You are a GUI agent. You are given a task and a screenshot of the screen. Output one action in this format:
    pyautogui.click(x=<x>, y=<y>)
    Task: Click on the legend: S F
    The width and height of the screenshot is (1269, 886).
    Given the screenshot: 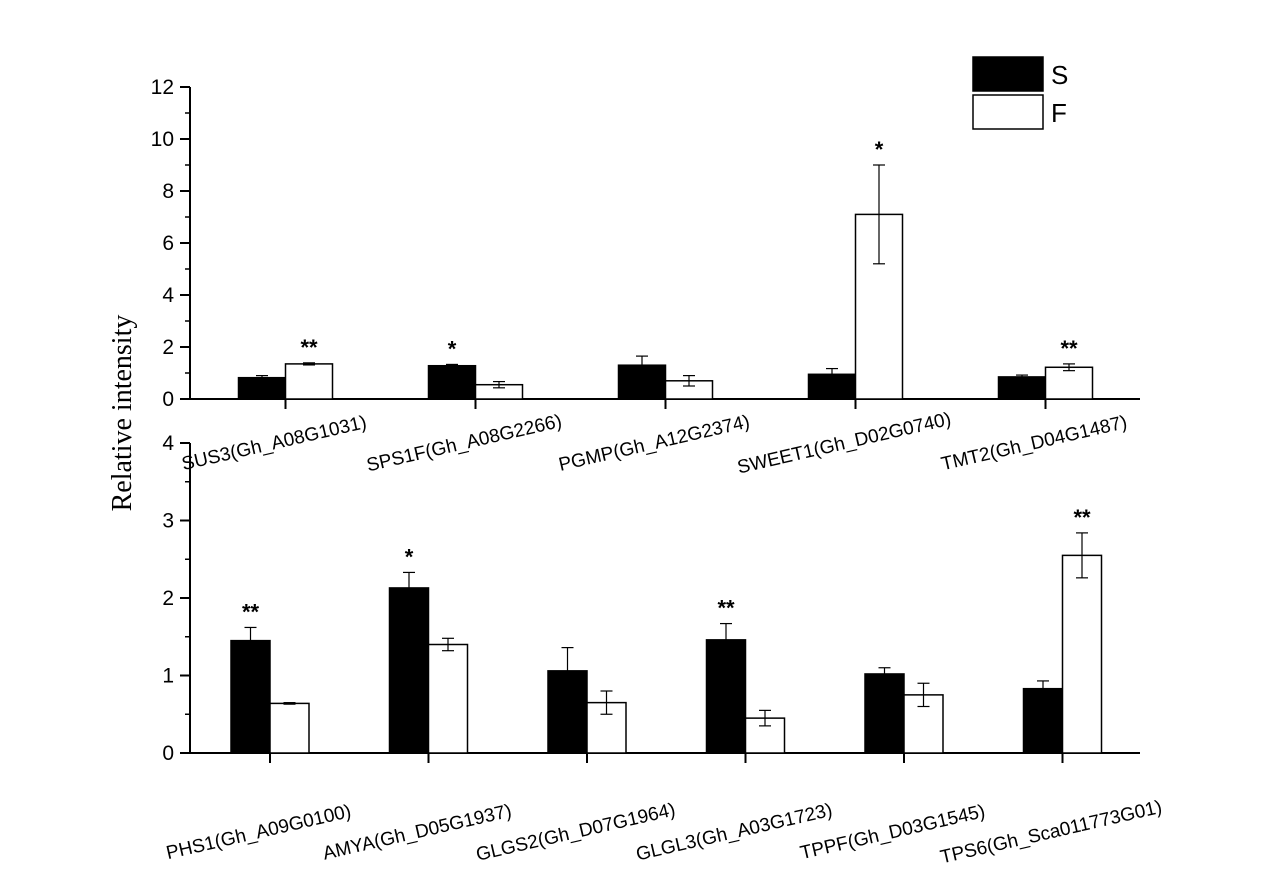 What is the action you would take?
    pyautogui.click(x=1020, y=93)
    